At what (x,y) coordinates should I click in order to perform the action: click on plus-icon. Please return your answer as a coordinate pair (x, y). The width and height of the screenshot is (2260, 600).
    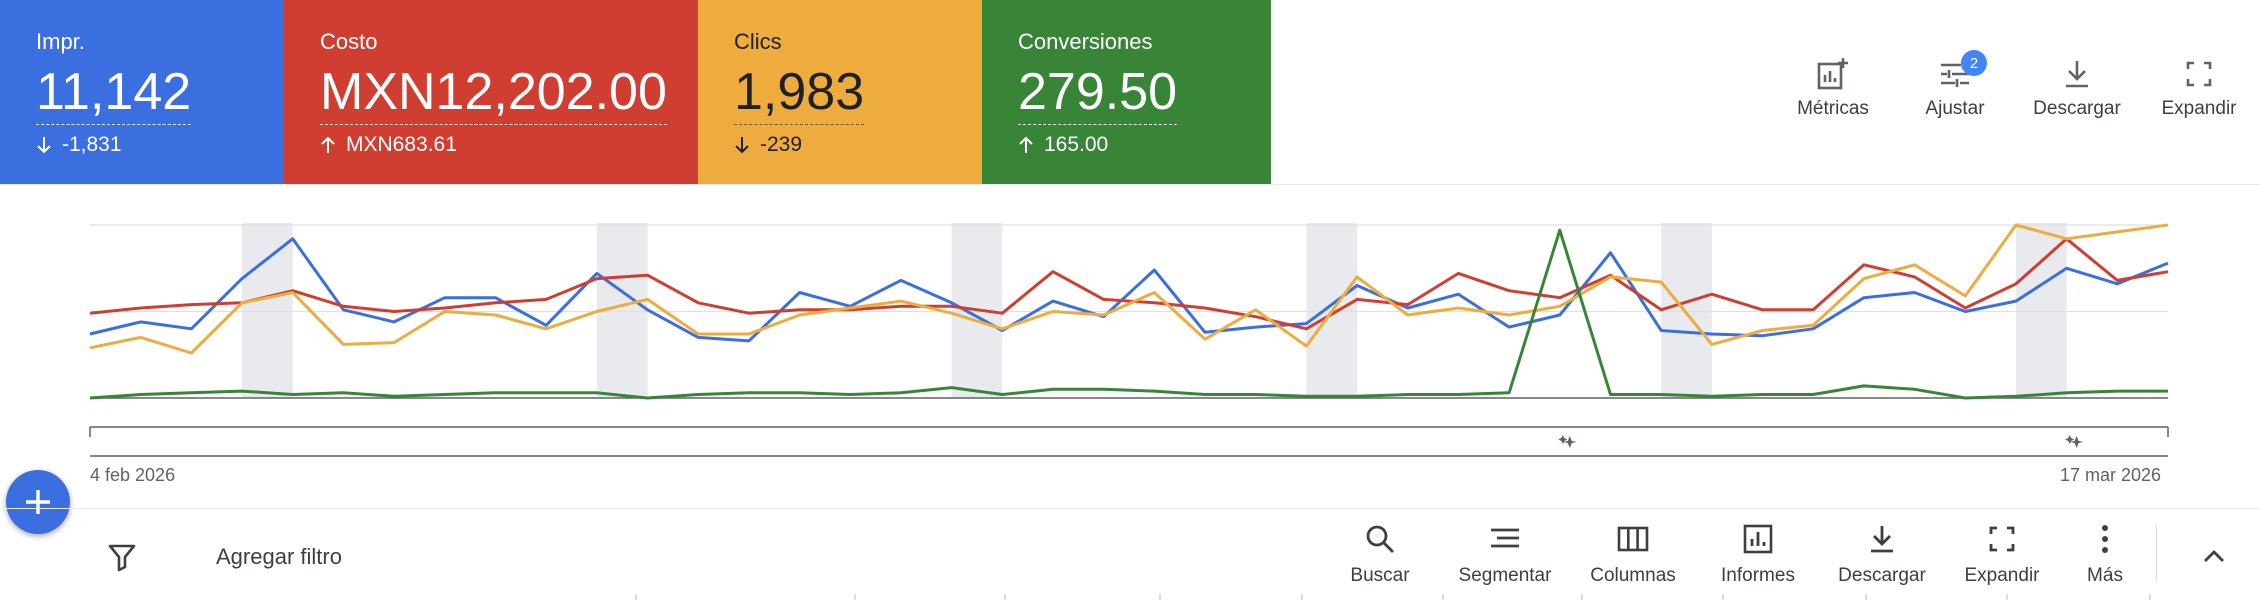
    Looking at the image, I should click on (38, 502).